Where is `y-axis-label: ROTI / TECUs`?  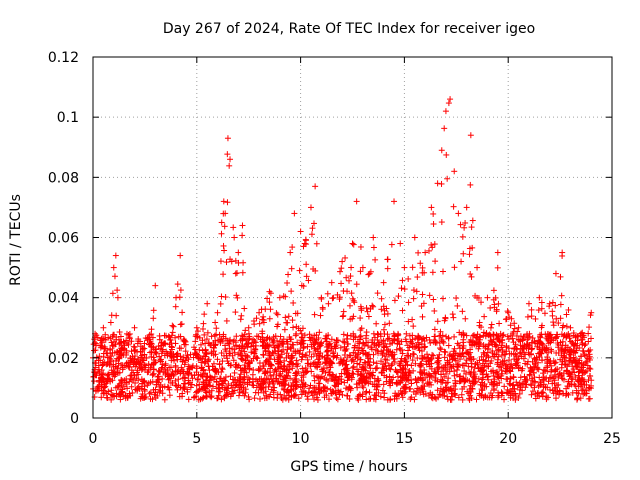
y-axis-label: ROTI / TECUs is located at coordinates (16, 240).